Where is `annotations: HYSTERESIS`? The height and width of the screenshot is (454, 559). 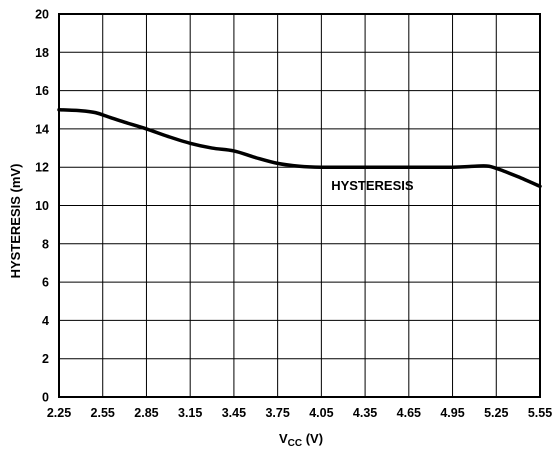
annotations: HYSTERESIS is located at coordinates (372, 185).